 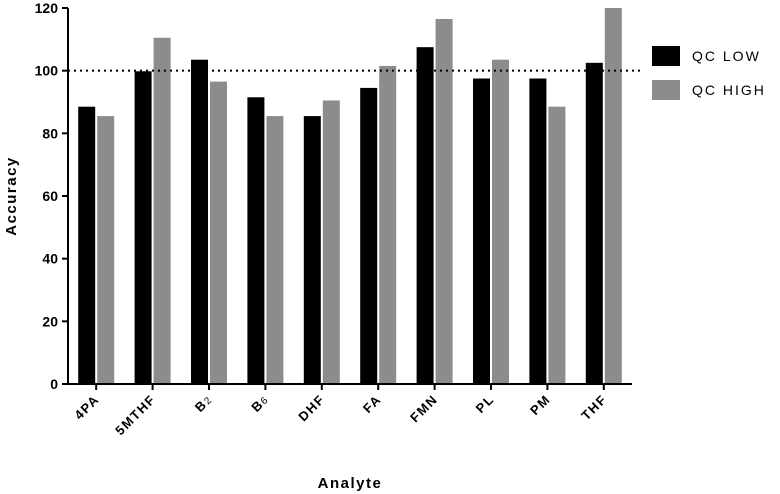 What do you see at coordinates (259, 403) in the screenshot?
I see `x-tick-label: B6` at bounding box center [259, 403].